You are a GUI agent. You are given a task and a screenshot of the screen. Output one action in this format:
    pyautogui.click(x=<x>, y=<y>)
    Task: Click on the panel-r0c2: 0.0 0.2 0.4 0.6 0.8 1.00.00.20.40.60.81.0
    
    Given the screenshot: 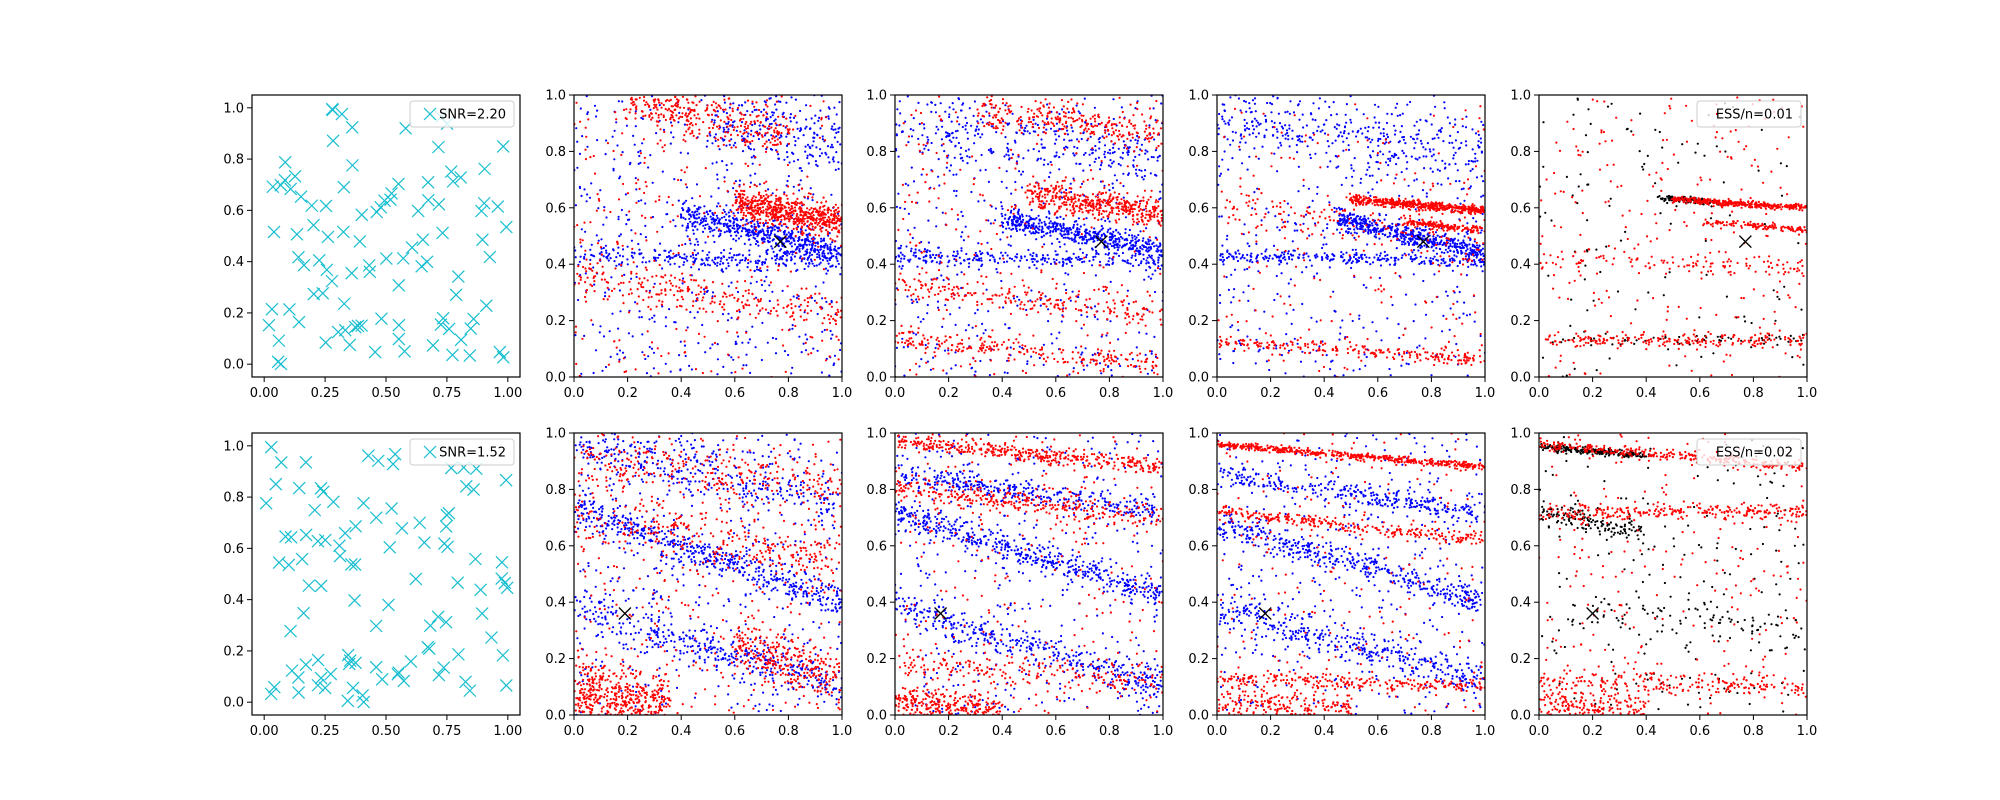 What is the action you would take?
    pyautogui.click(x=1019, y=245)
    